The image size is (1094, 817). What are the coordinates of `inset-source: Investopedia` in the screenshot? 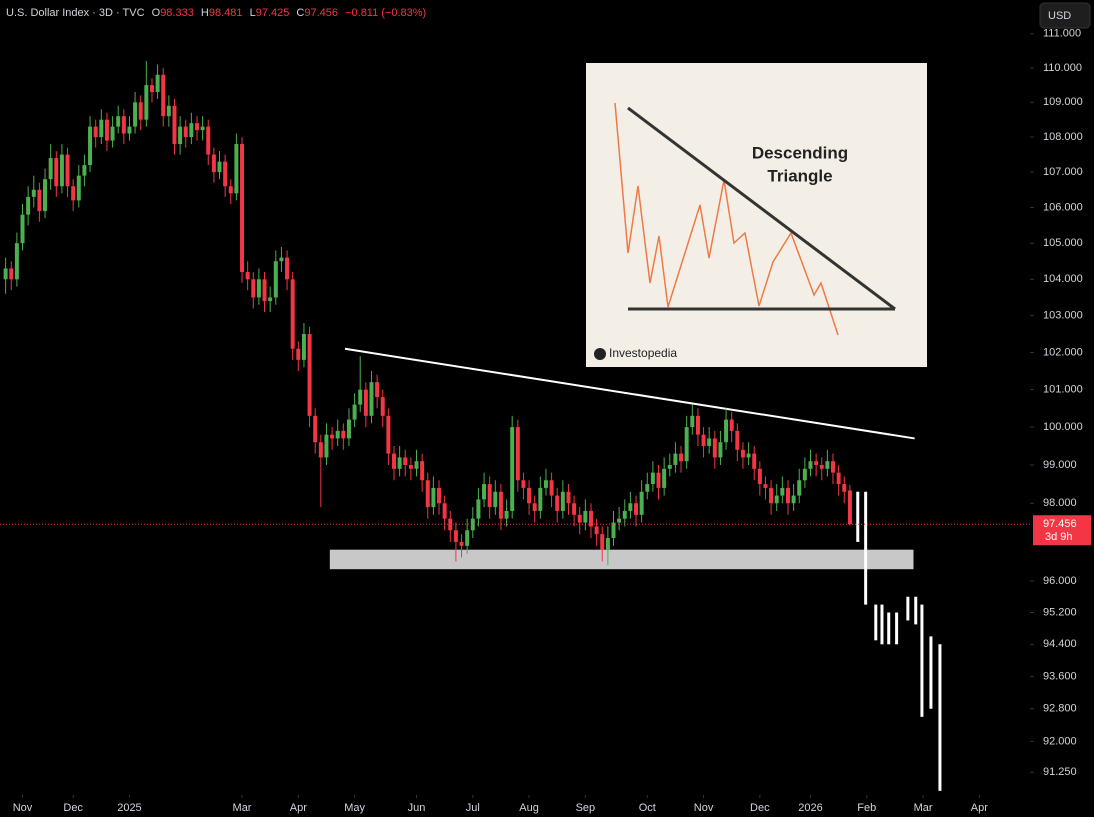 It's located at (643, 353).